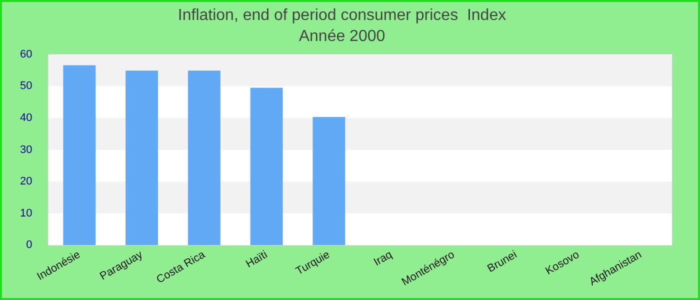  I want to click on y-tick-label: 20, so click(26, 182).